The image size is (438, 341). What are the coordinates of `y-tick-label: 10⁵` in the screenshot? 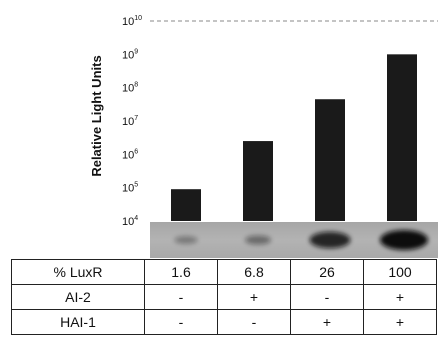 It's located at (130, 188).